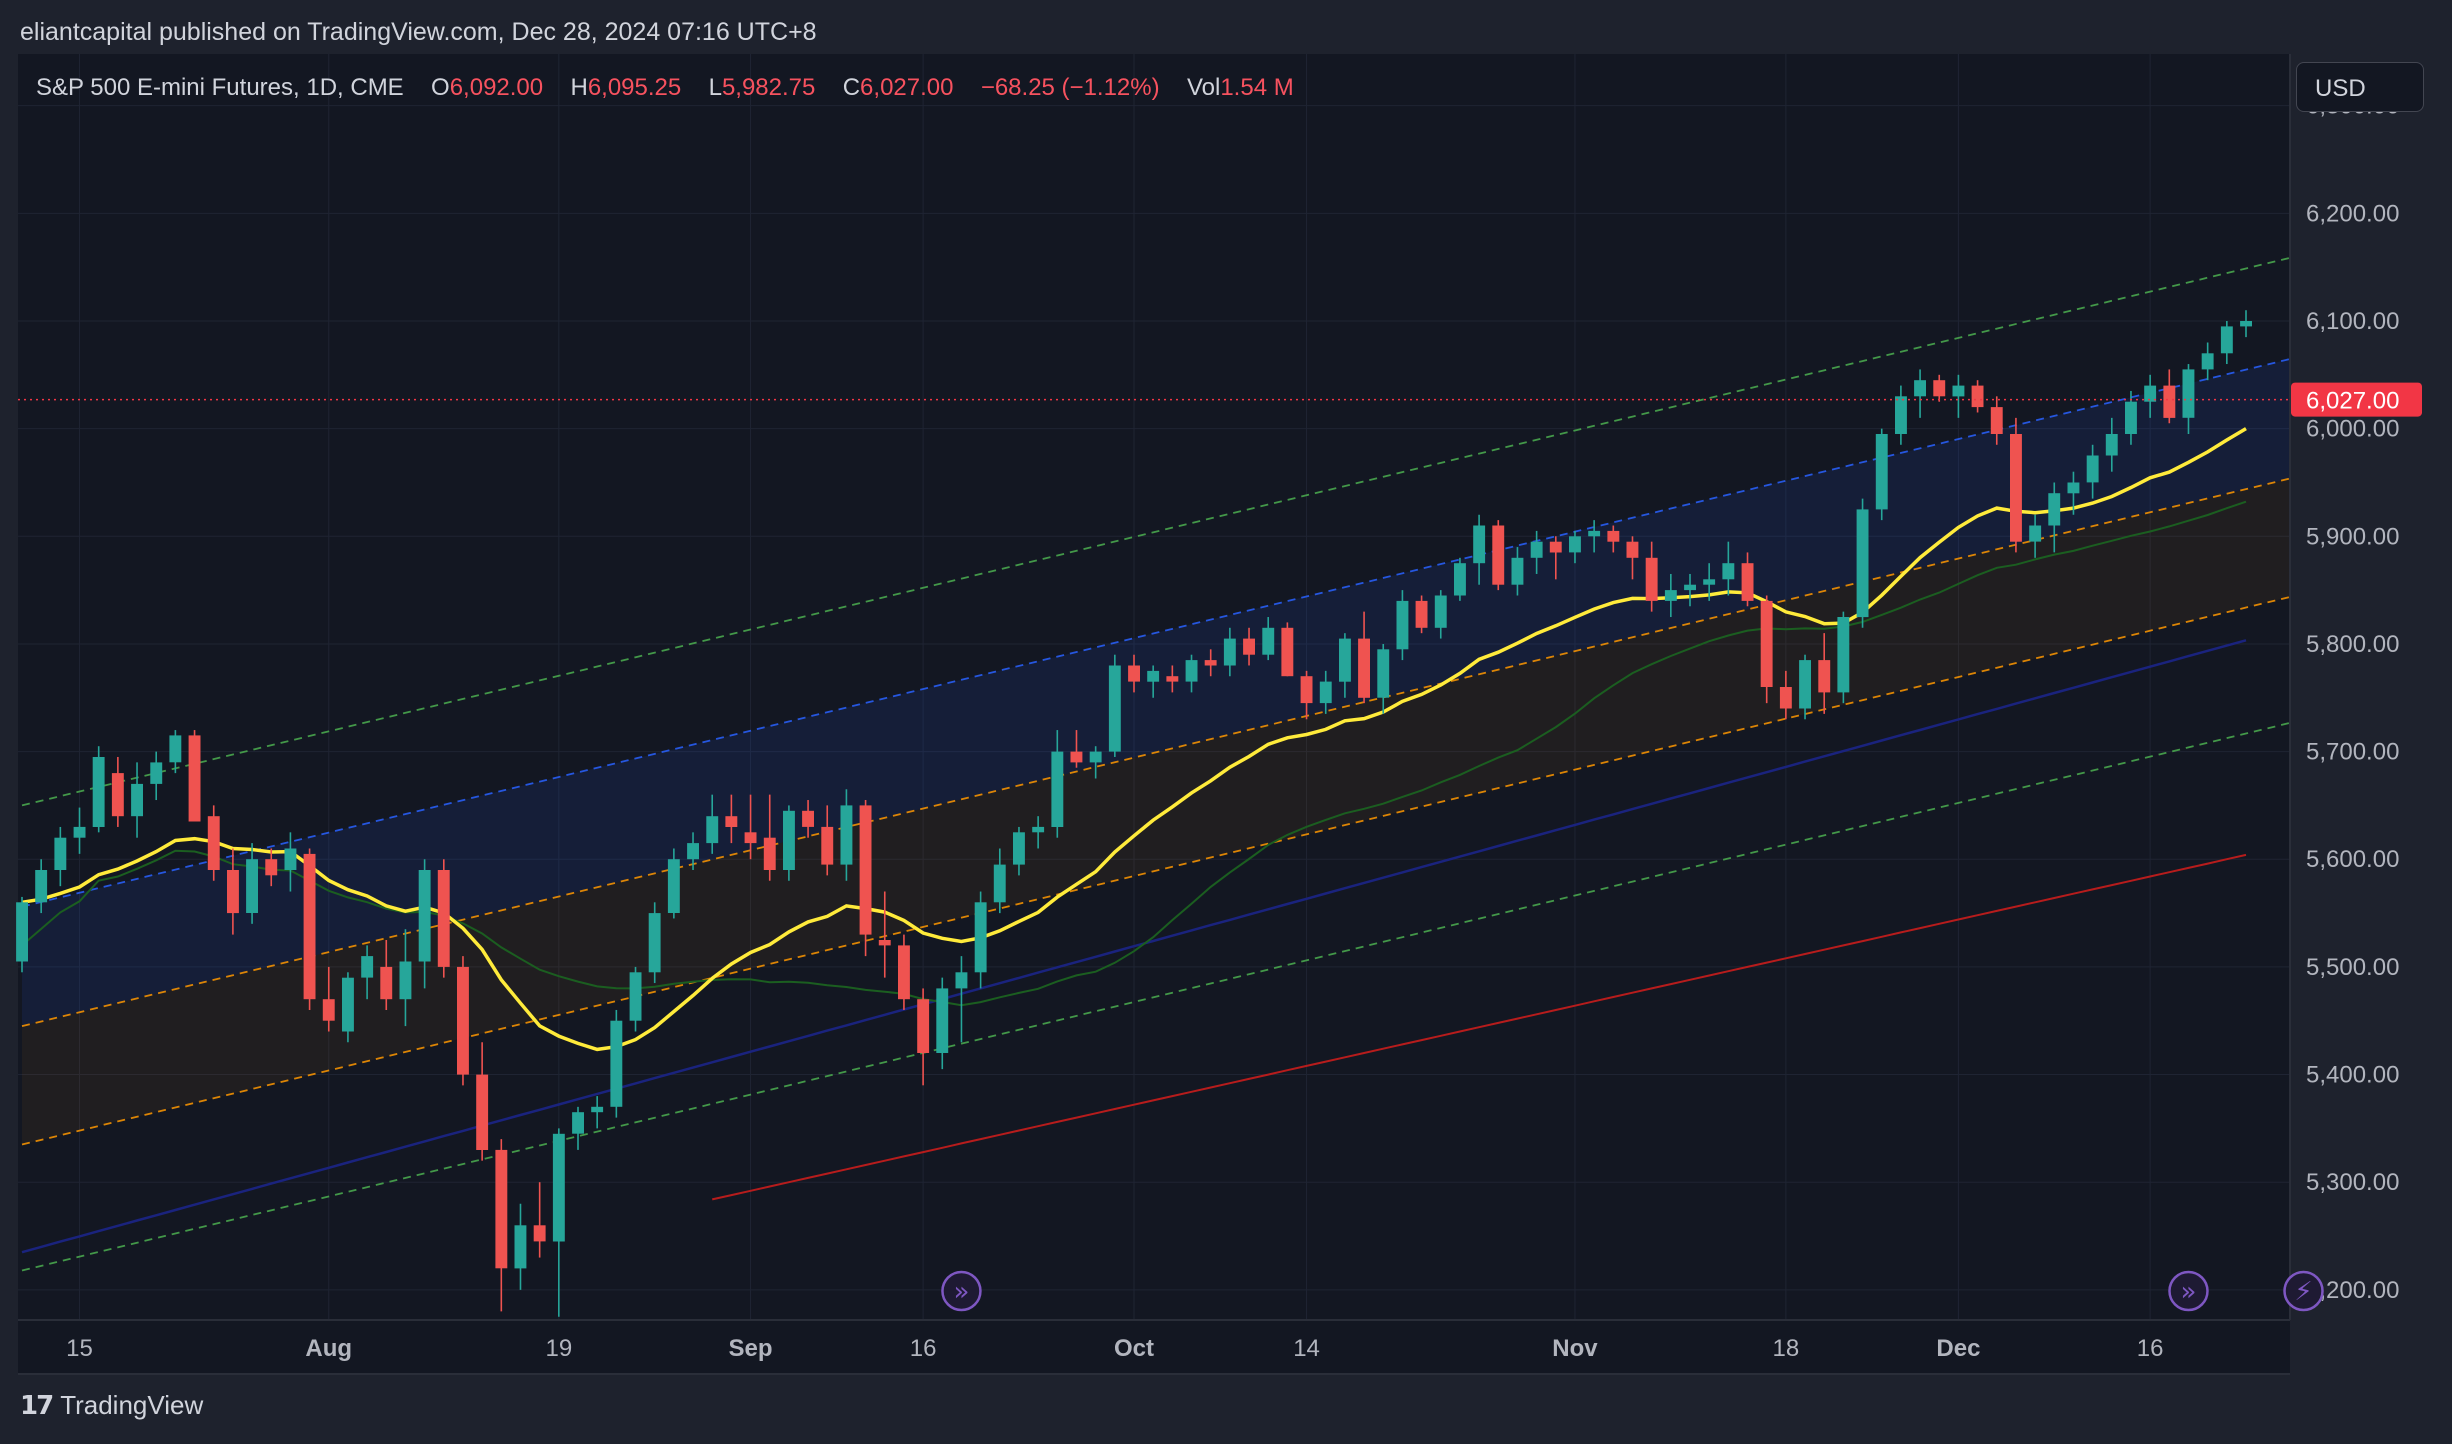 This screenshot has height=1444, width=2452. I want to click on time-tick-label: Nov, so click(1575, 1348).